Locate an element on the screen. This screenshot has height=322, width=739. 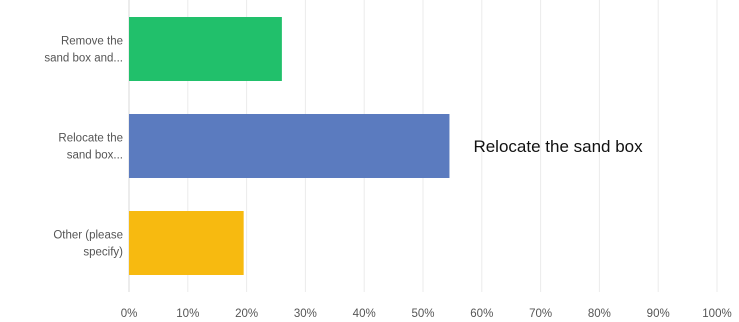
x-tick-labels: 0% 10% 20% 30% 40% 50% 60% 70% 80% 90% 100% is located at coordinates (426, 314).